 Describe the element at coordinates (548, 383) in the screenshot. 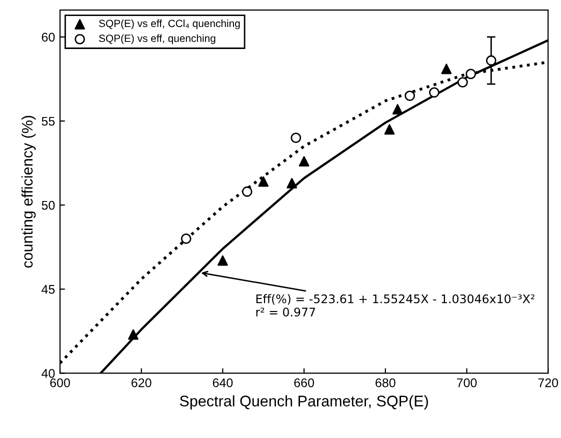

I see `x-tick-label: 720` at that location.